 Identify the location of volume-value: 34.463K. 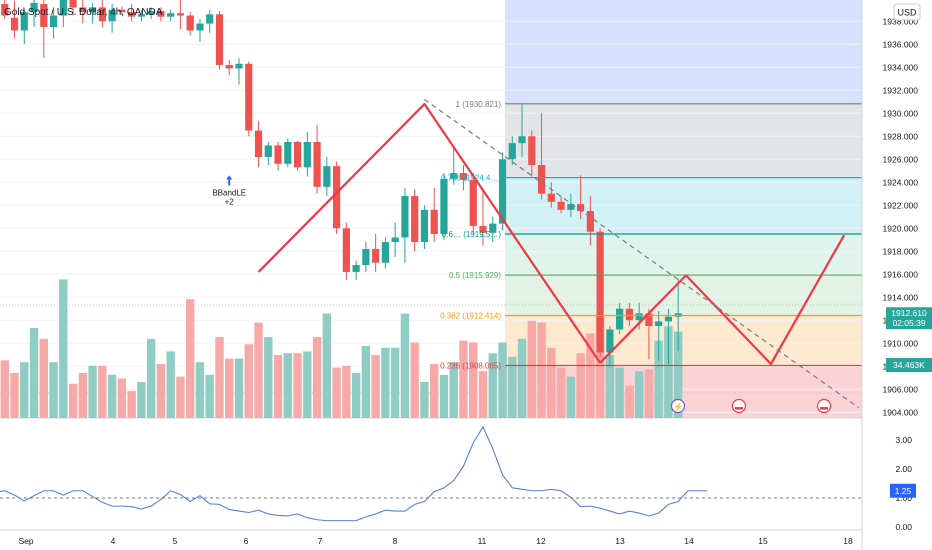
(909, 365).